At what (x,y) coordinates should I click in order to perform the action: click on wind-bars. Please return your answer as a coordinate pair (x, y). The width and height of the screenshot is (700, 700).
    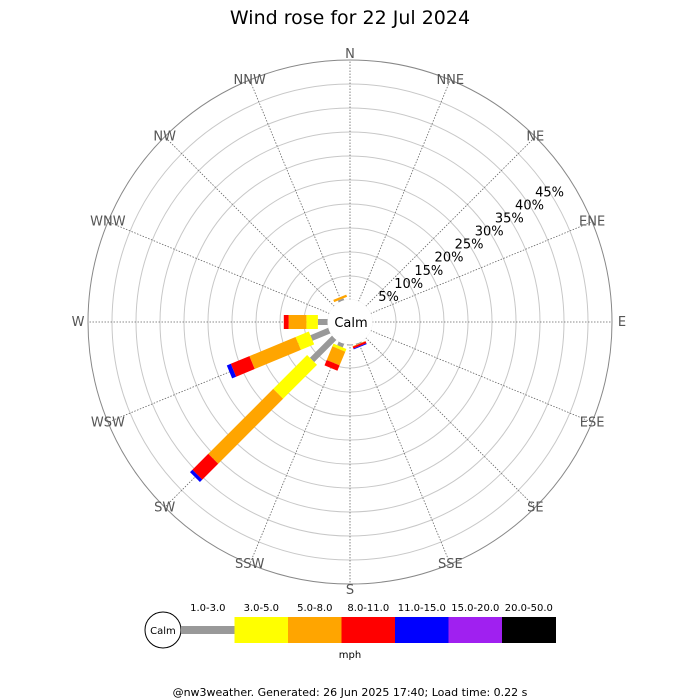
    Looking at the image, I should click on (278, 388).